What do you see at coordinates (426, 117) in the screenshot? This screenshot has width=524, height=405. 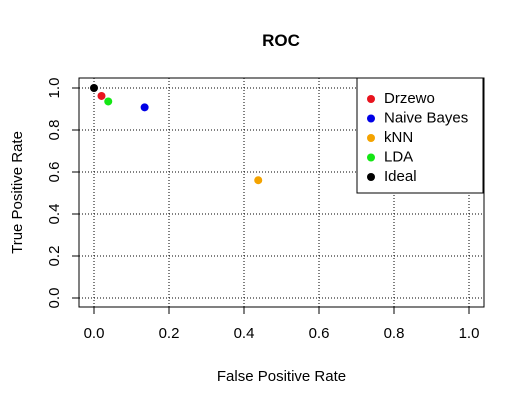 I see `legend-label: Naive Bayes` at bounding box center [426, 117].